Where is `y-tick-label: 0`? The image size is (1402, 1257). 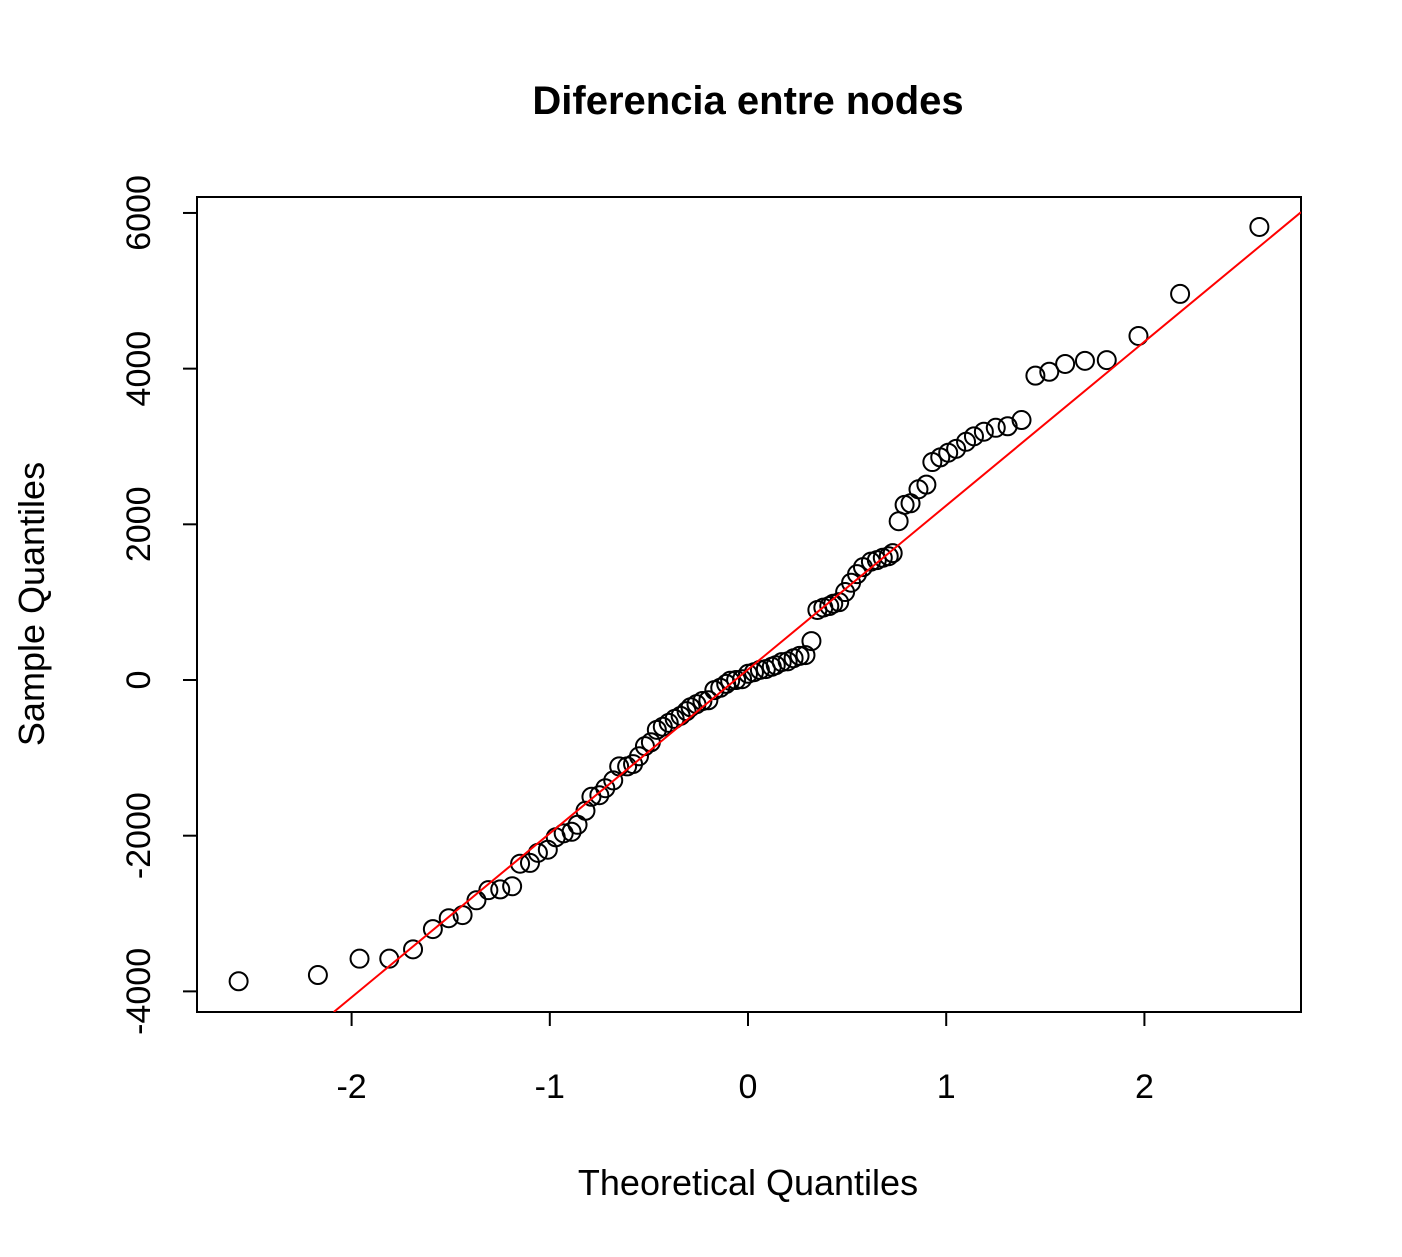
y-tick-label: 0 is located at coordinates (139, 680).